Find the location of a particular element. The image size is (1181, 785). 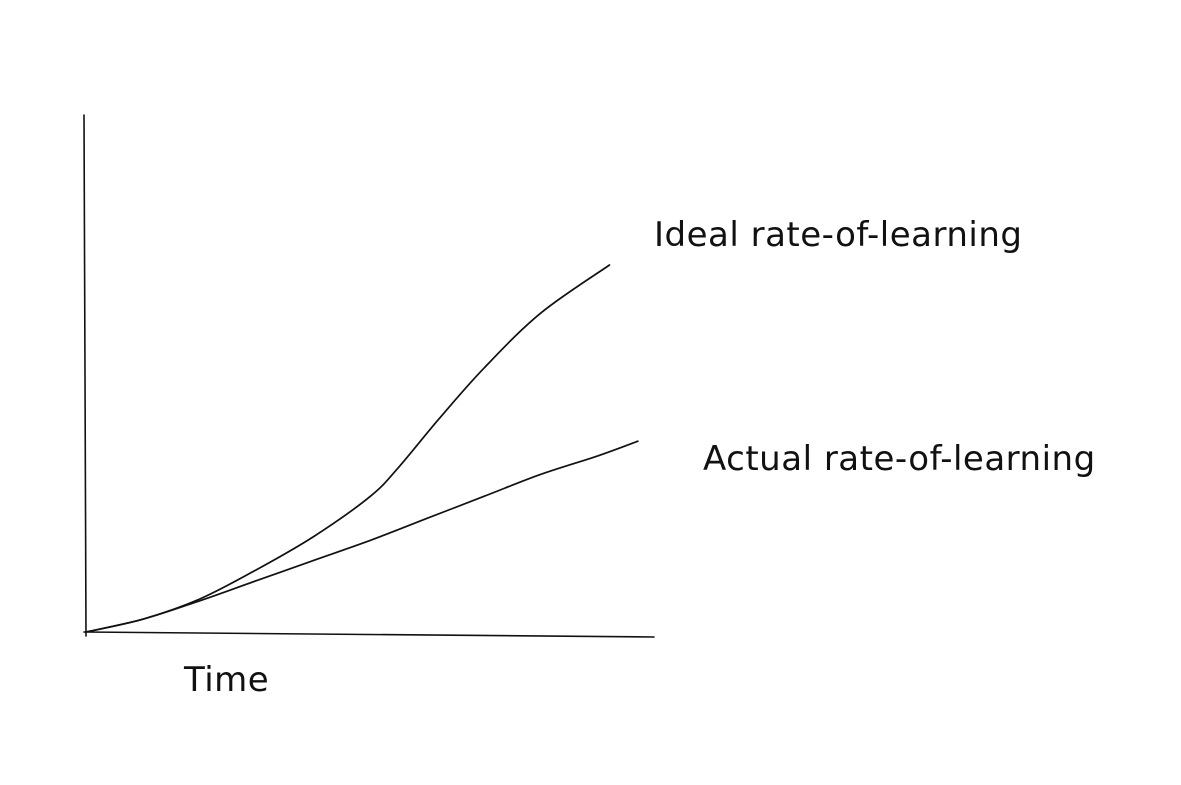

x-axis-label: Time is located at coordinates (226, 680).